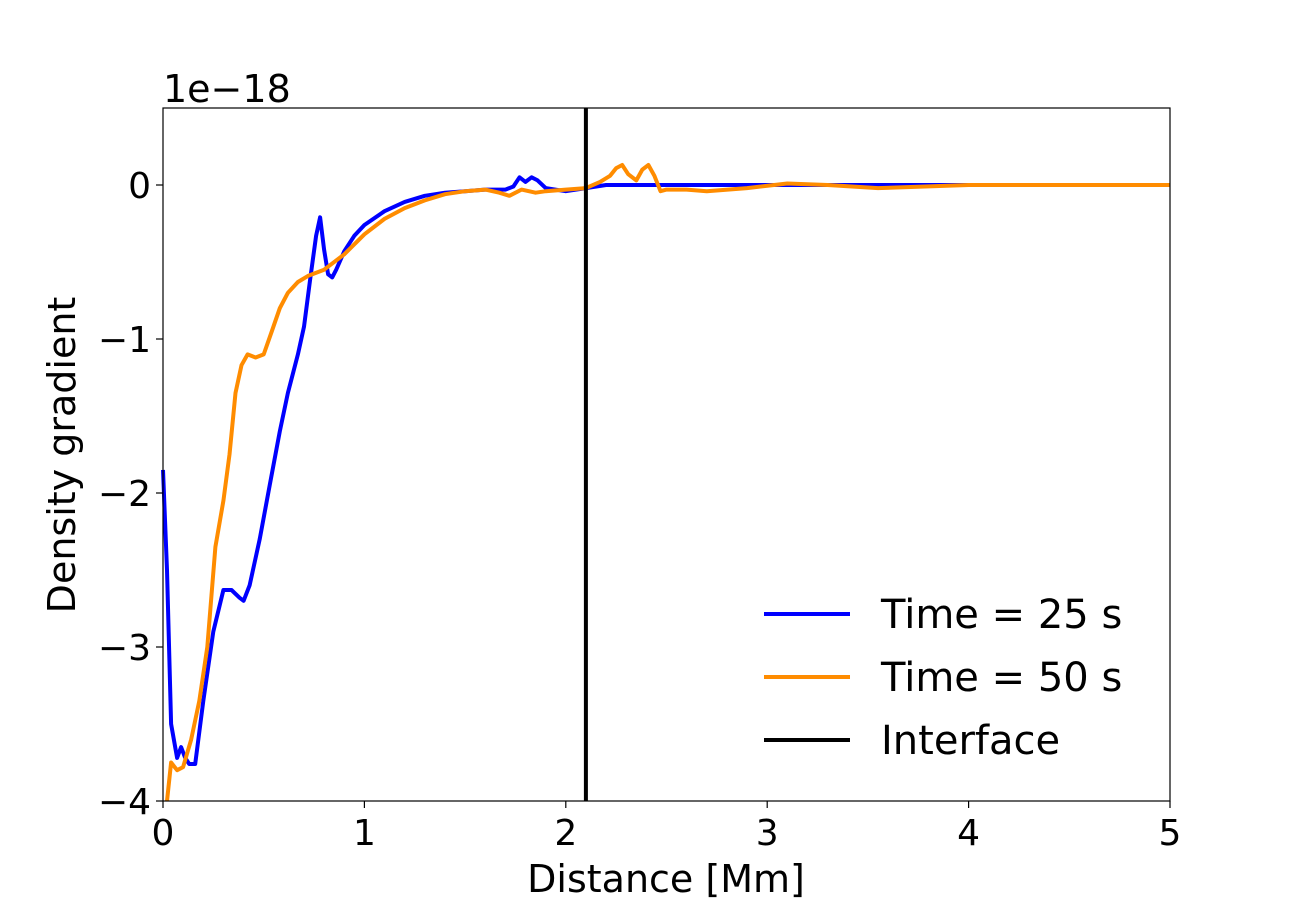  I want to click on x-tick-label: 4, so click(968, 833).